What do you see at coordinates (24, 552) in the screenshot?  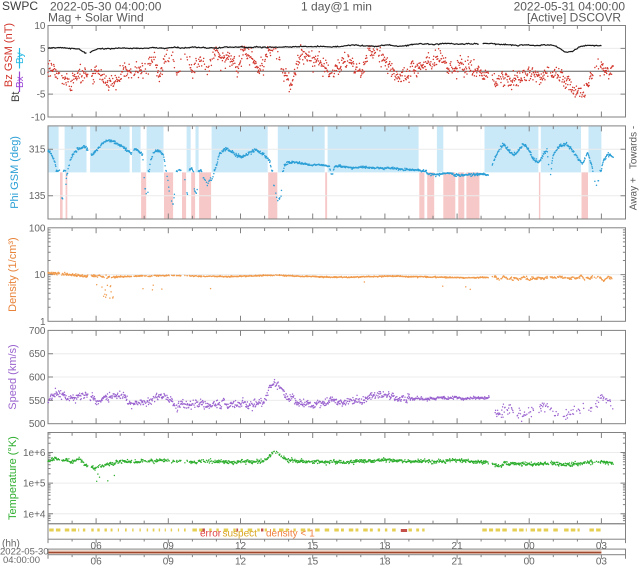 I see `svg-text: 2022-05-30` at bounding box center [24, 552].